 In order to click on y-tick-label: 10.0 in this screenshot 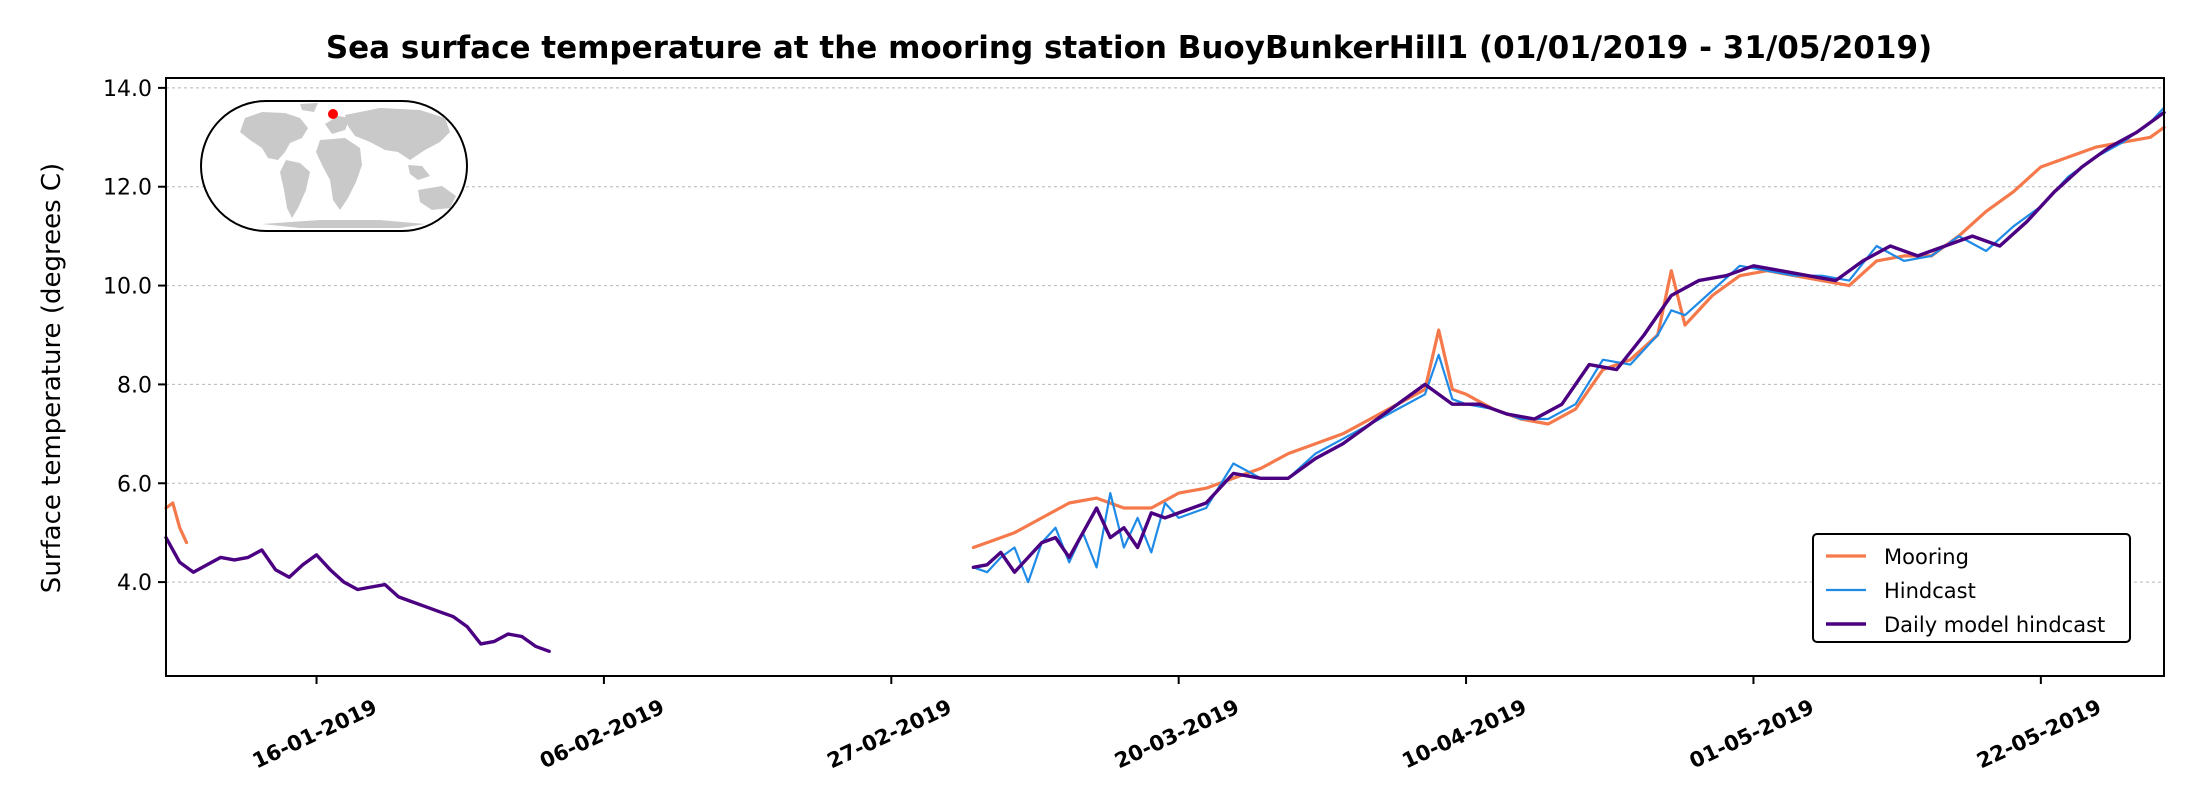, I will do `click(127, 287)`.